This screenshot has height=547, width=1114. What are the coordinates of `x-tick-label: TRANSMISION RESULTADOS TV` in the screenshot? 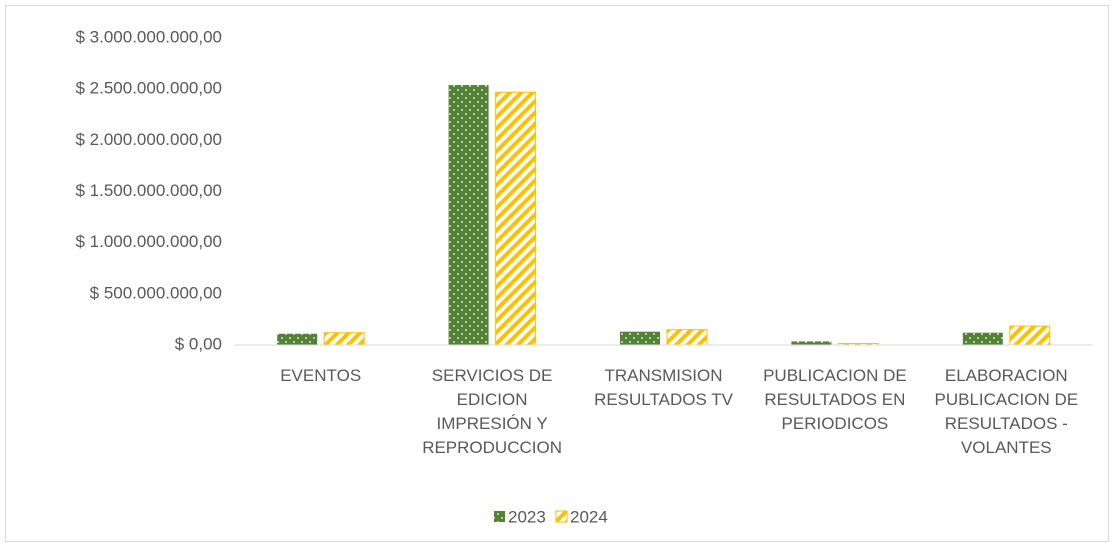 It's located at (663, 387).